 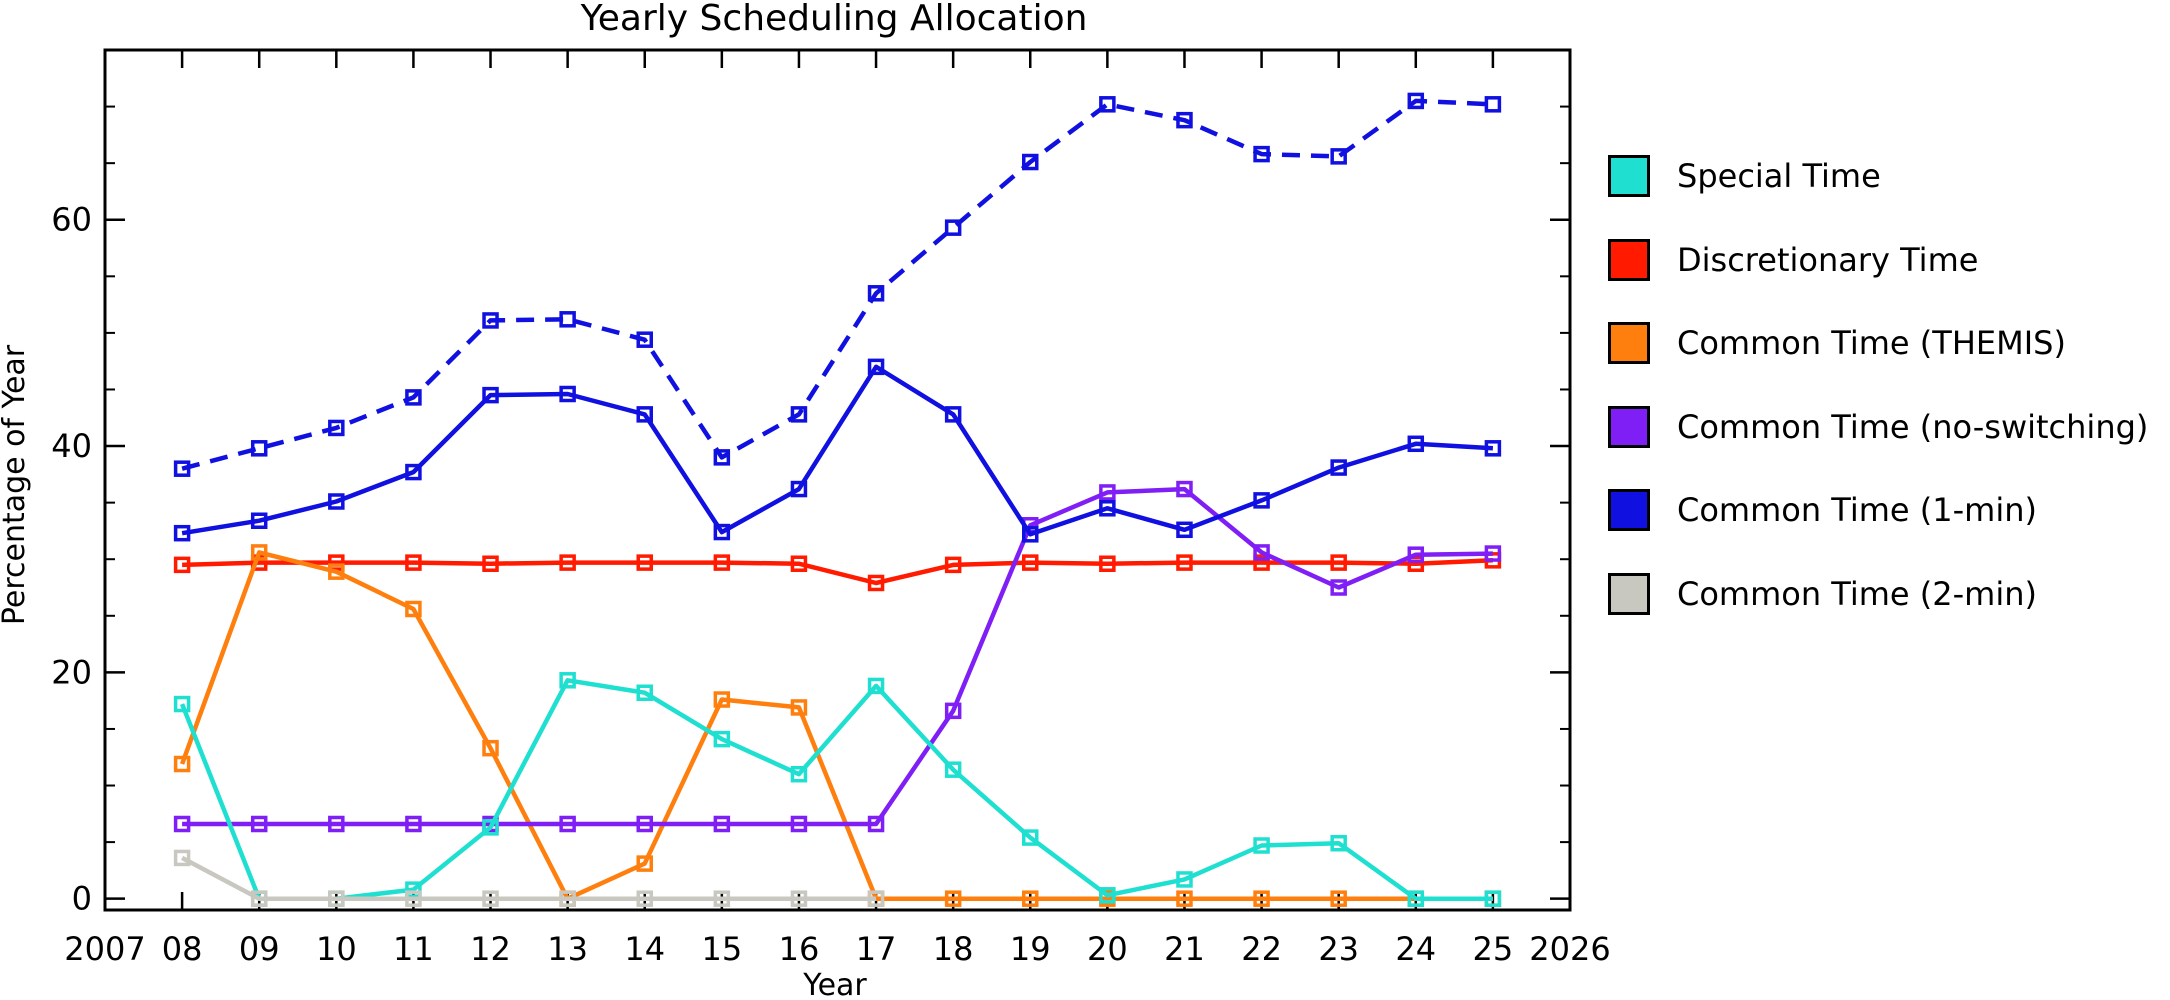 What do you see at coordinates (71, 672) in the screenshot?
I see `y-tick-label: 20` at bounding box center [71, 672].